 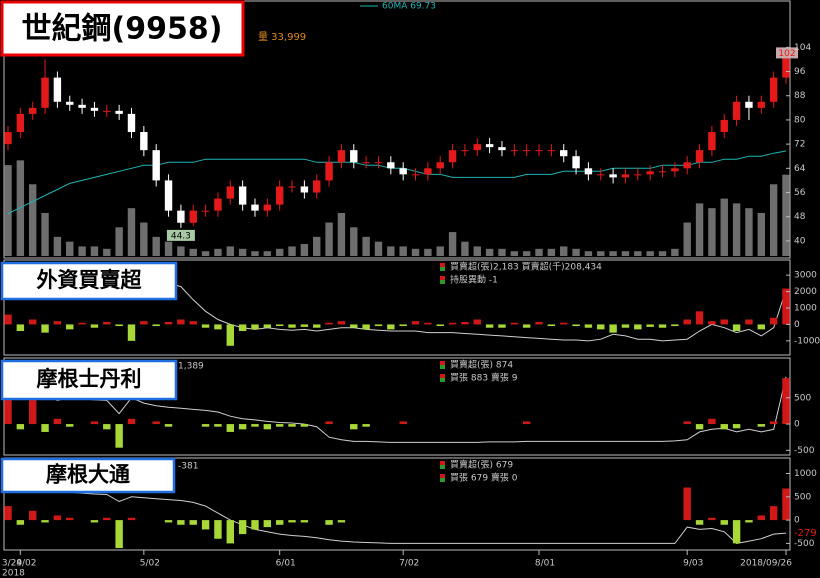 What do you see at coordinates (181, 236) in the screenshot?
I see `low-label: 44.3` at bounding box center [181, 236].